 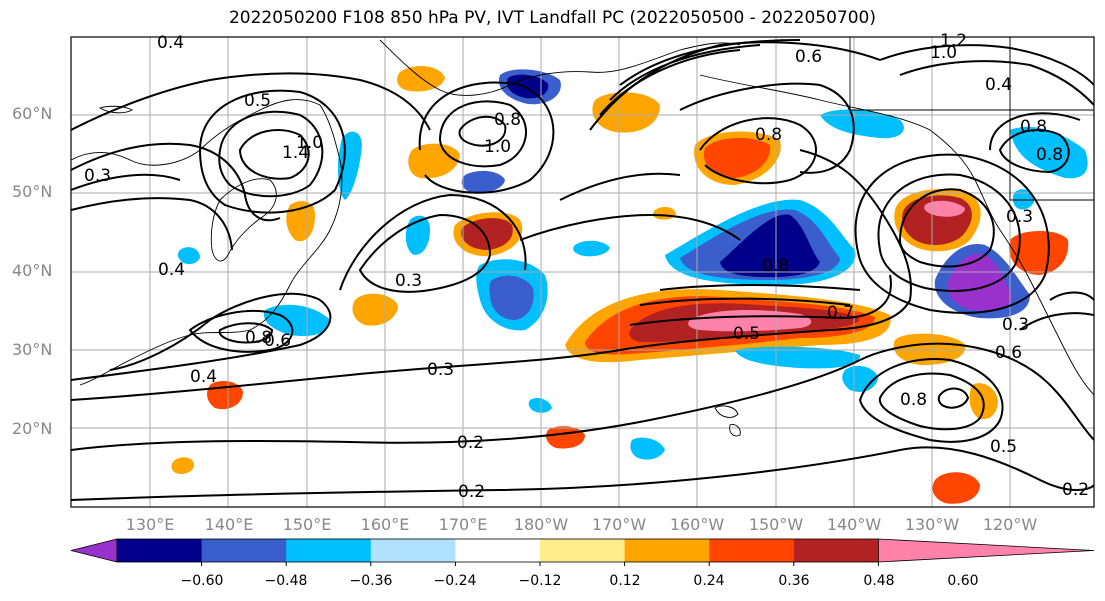 What do you see at coordinates (963, 581) in the screenshot?
I see `colorbar-tick-label: 0.60` at bounding box center [963, 581].